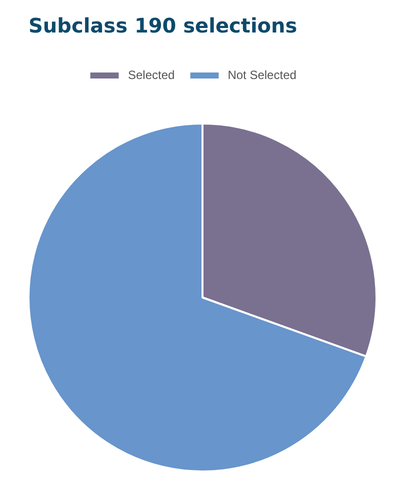  I want to click on legend-label: Not Selected, so click(262, 75).